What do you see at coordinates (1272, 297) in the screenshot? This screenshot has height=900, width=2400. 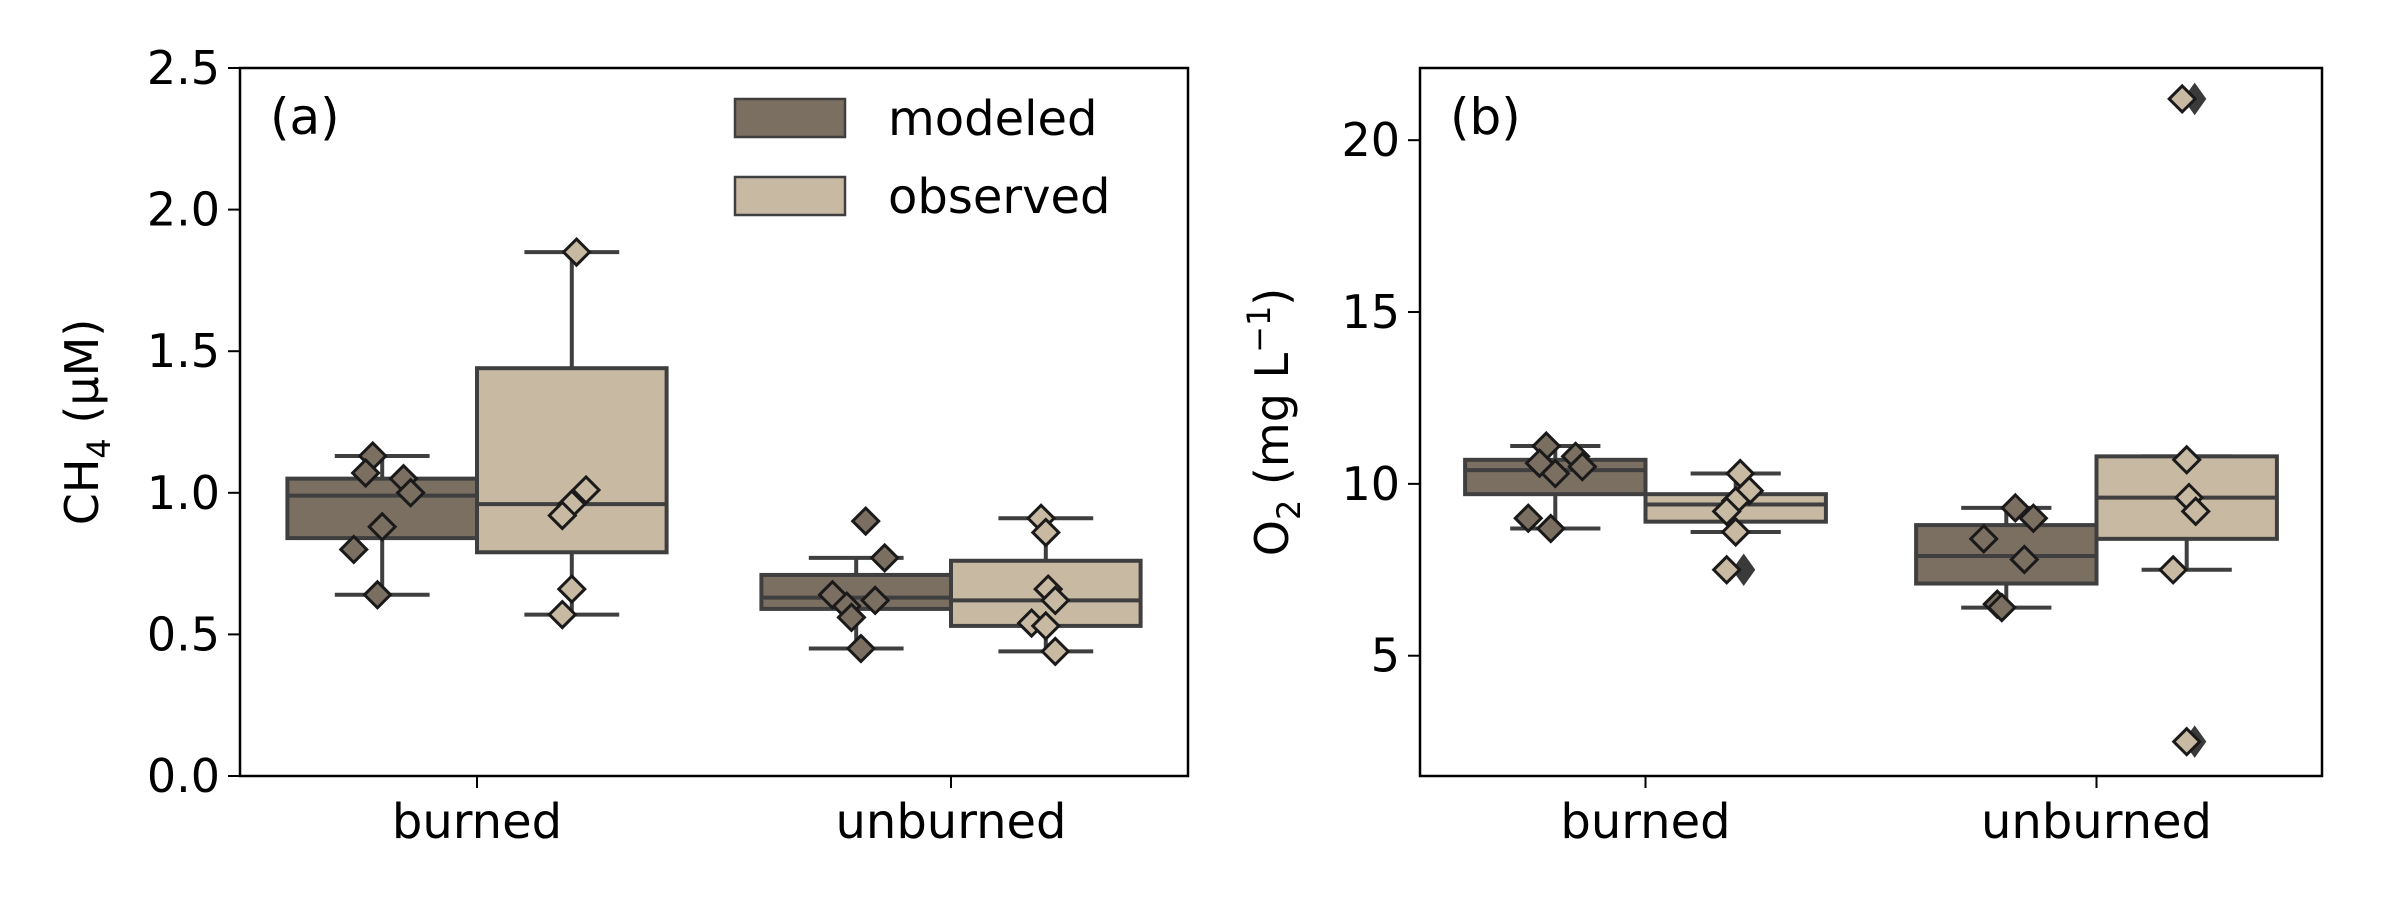 I see `y-axis-label-end: )` at bounding box center [1272, 297].